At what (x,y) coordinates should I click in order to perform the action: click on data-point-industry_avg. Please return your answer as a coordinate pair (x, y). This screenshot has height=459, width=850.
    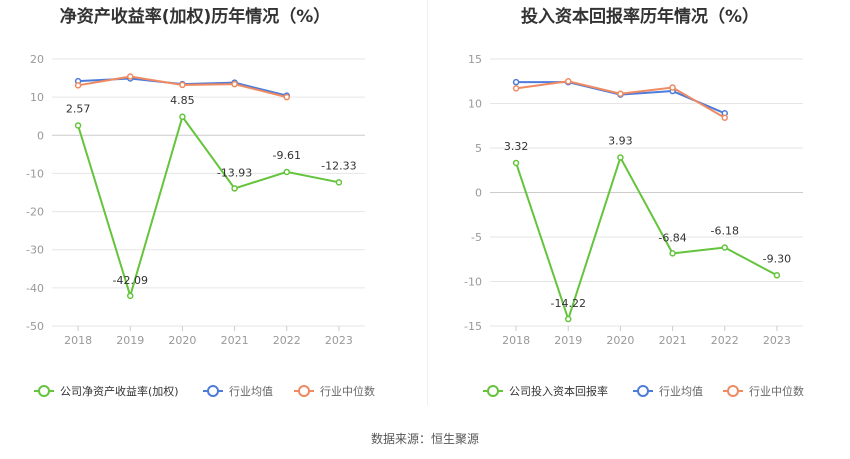
    Looking at the image, I should click on (516, 82).